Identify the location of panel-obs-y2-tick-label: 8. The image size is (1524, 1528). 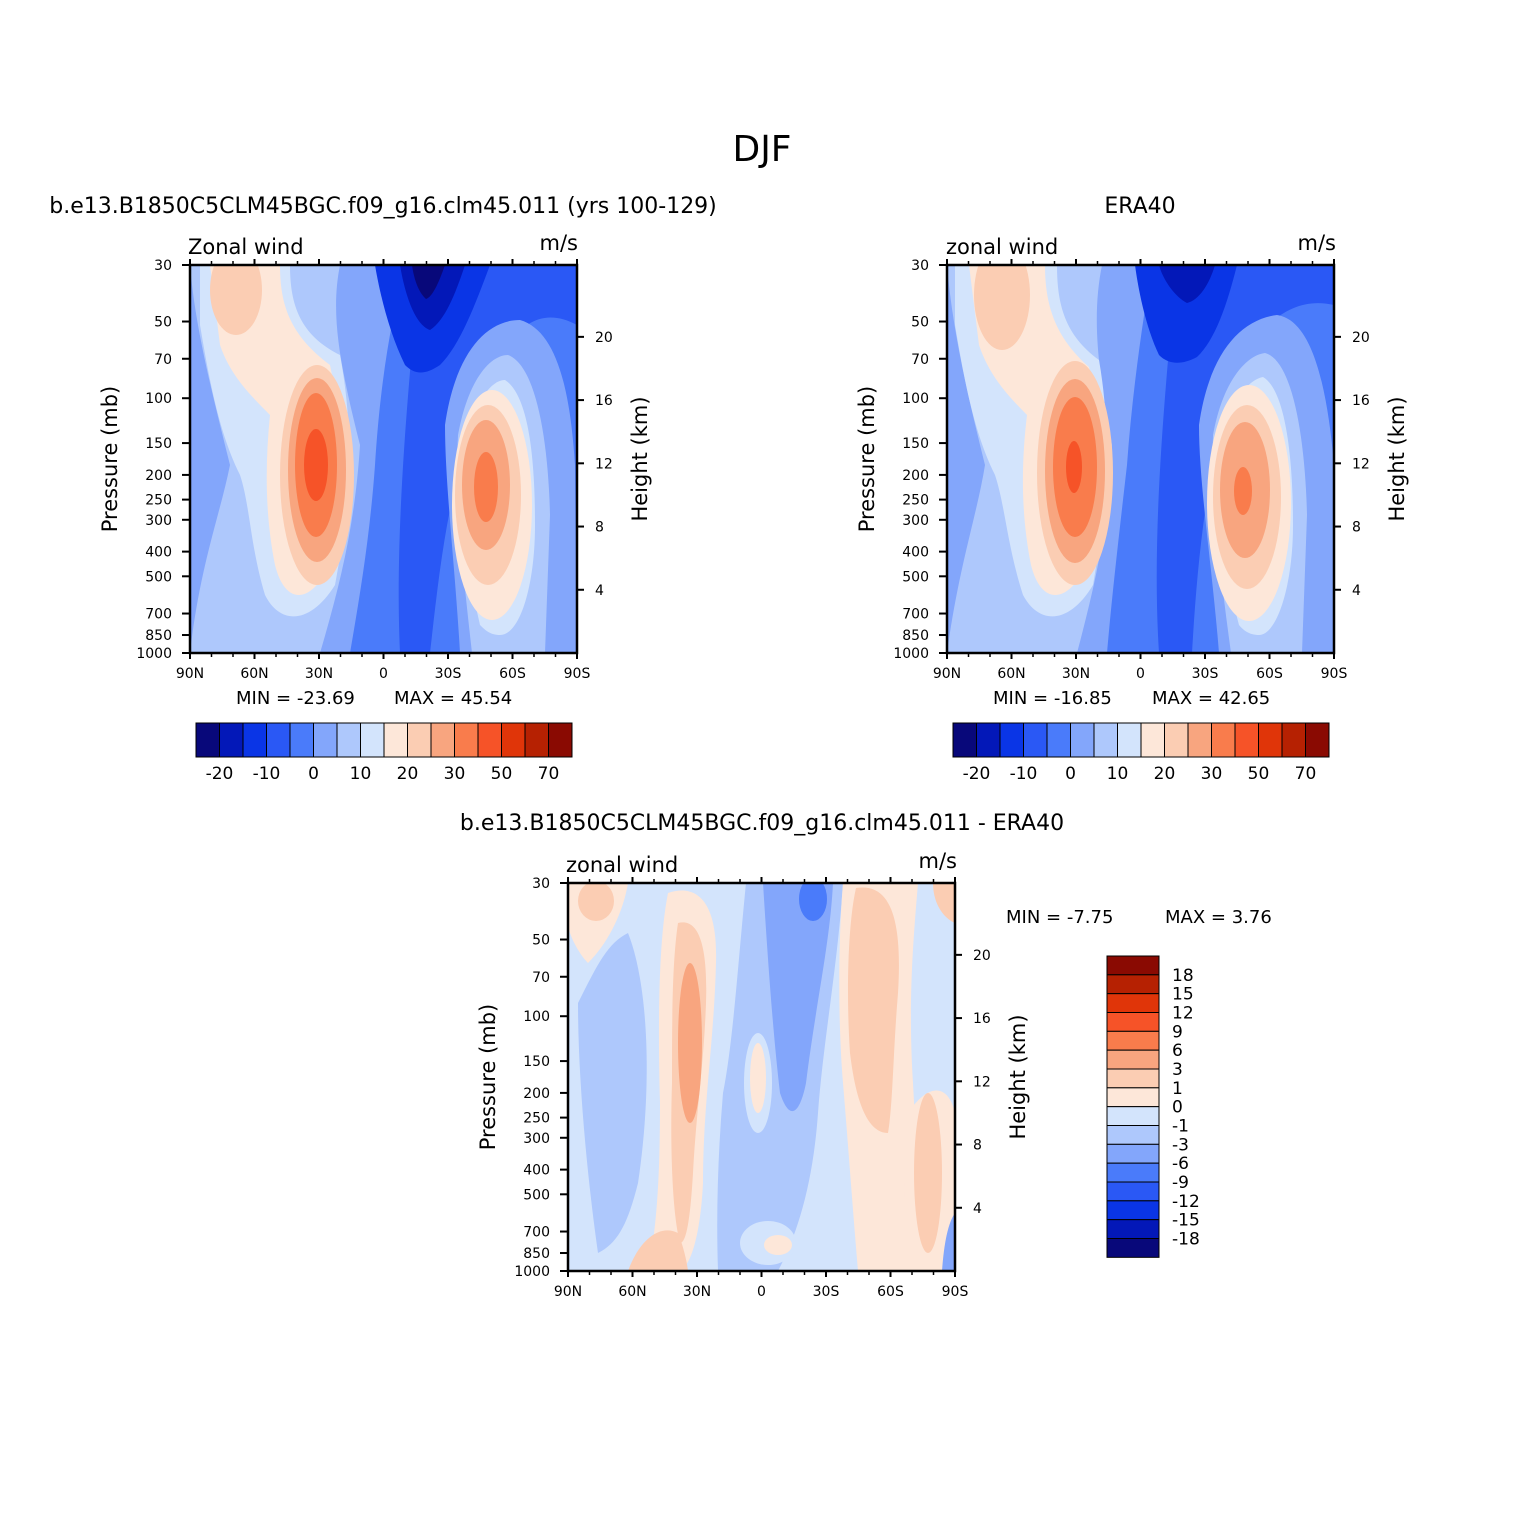
(1356, 528).